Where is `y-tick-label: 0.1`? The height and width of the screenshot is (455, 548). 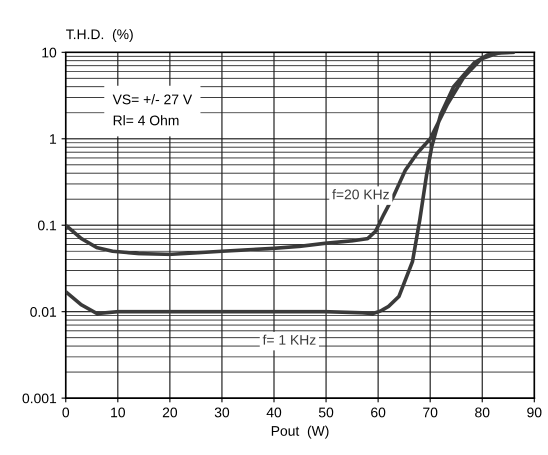 y-tick-label: 0.1 is located at coordinates (47, 225).